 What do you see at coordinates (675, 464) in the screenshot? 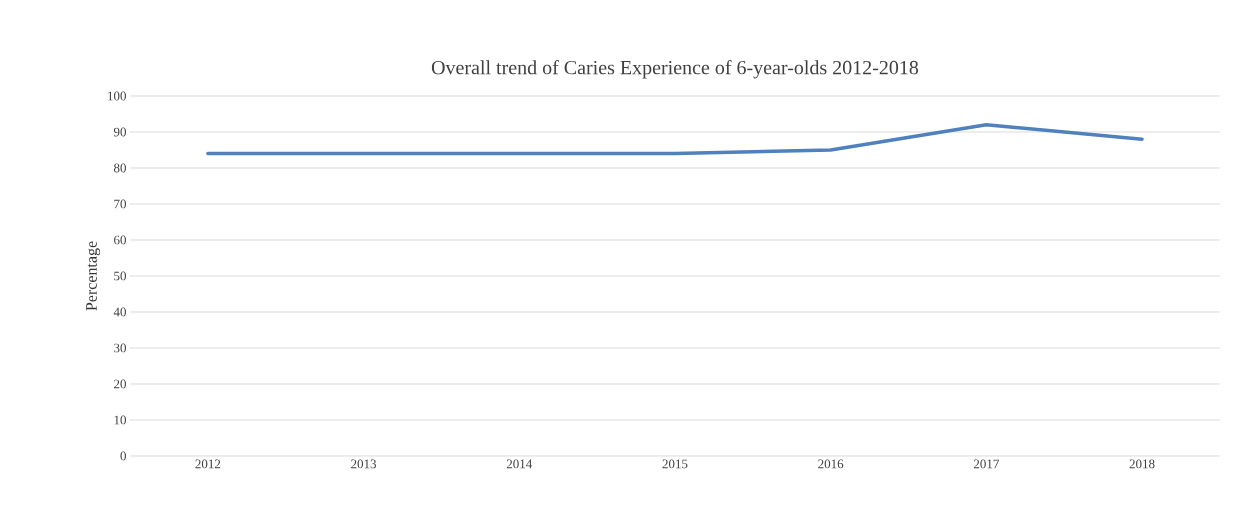
I see `x-tick-label: 2015` at bounding box center [675, 464].